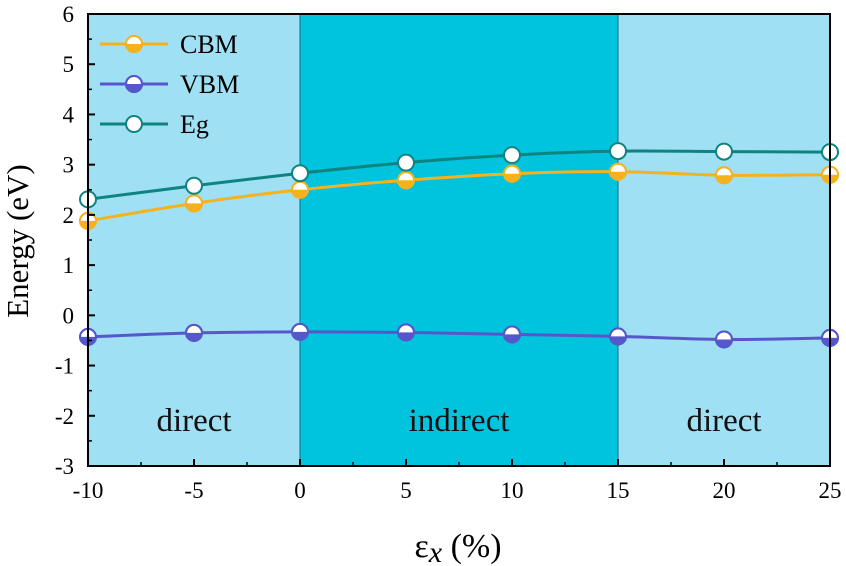 This screenshot has width=846, height=566. I want to click on y-tick-label-2: 2, so click(69, 215).